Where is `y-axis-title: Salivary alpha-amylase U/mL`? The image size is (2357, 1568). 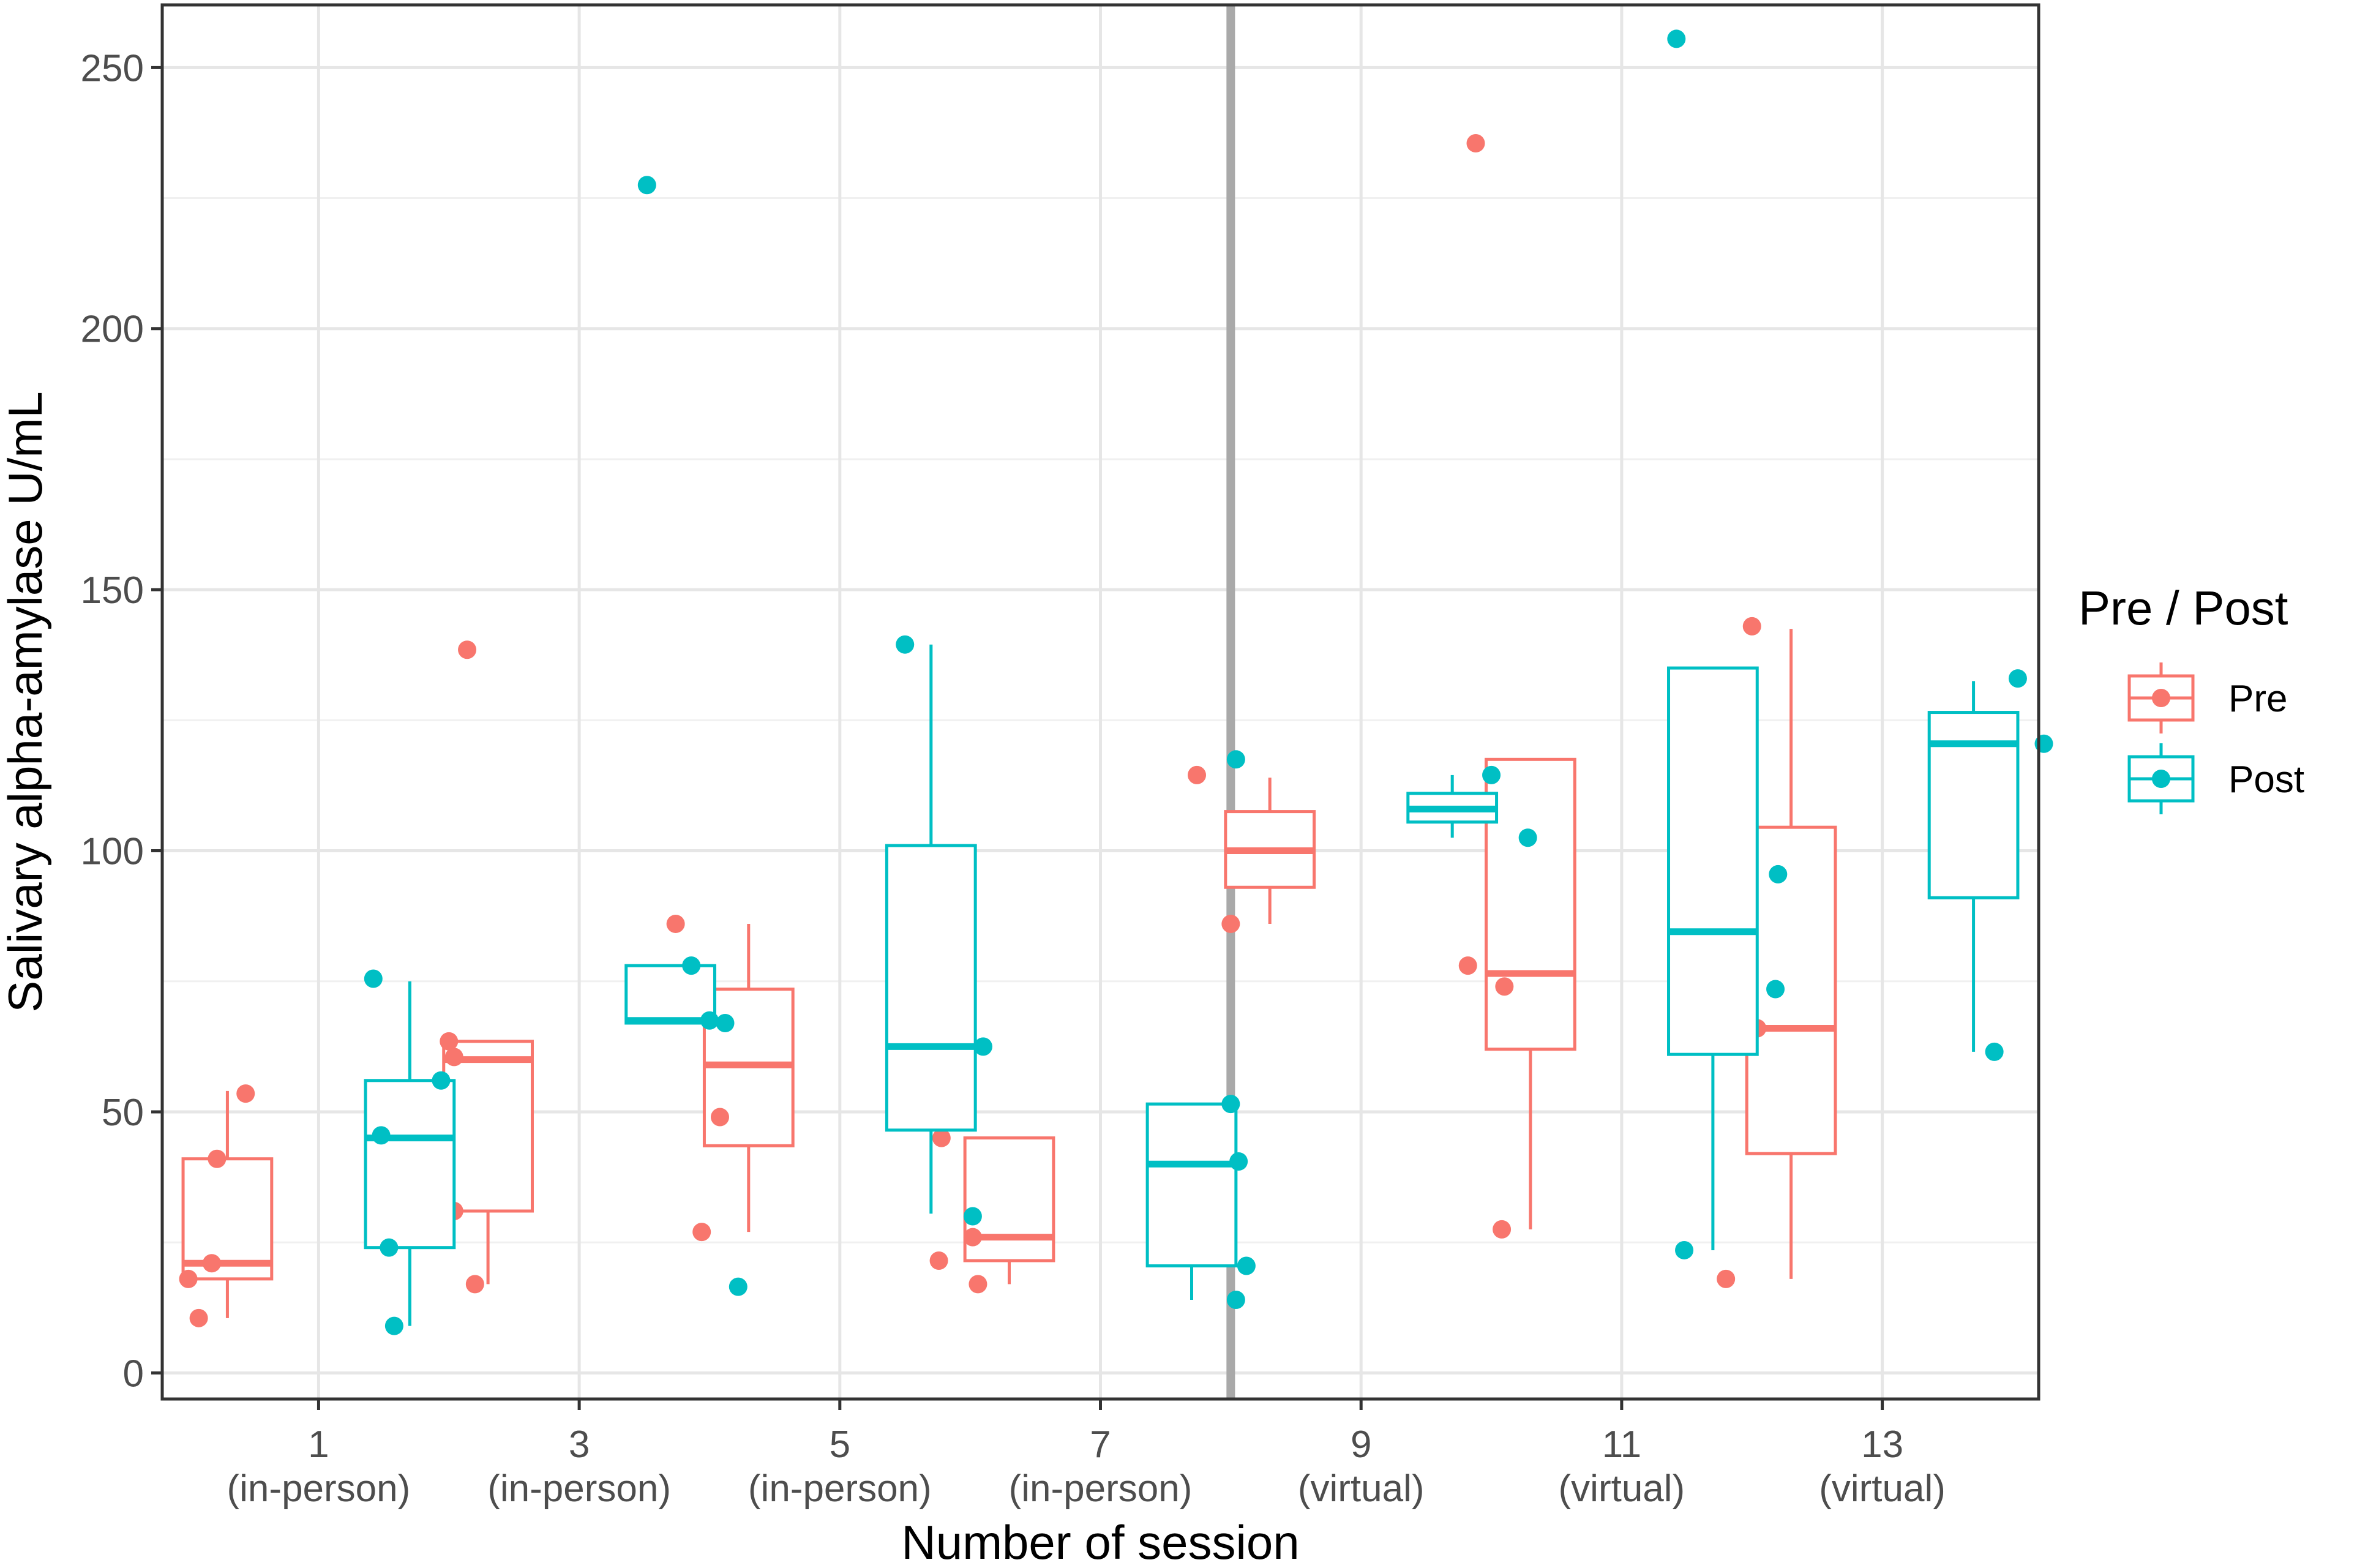 y-axis-title: Salivary alpha-amylase U/mL is located at coordinates (26, 701).